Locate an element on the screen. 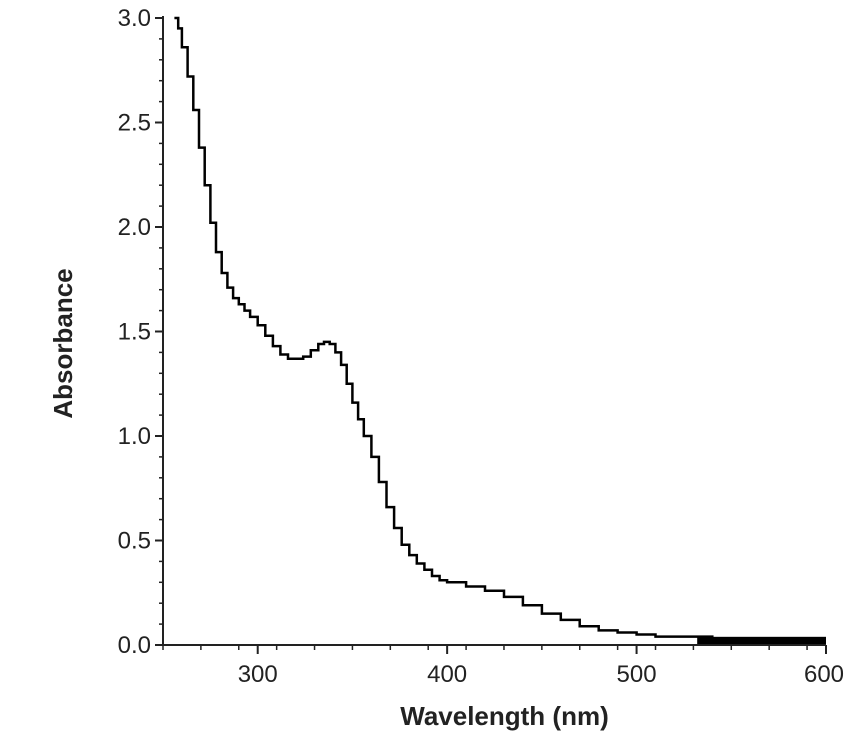 The width and height of the screenshot is (857, 741). y-tick-label: 2.0 is located at coordinates (134, 227).